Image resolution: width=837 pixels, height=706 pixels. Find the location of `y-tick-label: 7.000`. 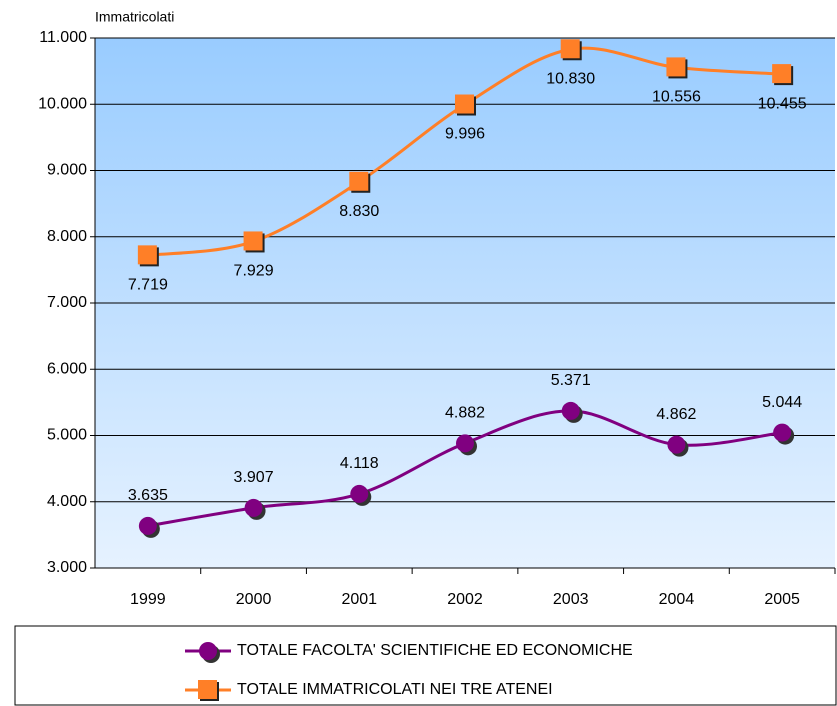

y-tick-label: 7.000 is located at coordinates (67, 302).